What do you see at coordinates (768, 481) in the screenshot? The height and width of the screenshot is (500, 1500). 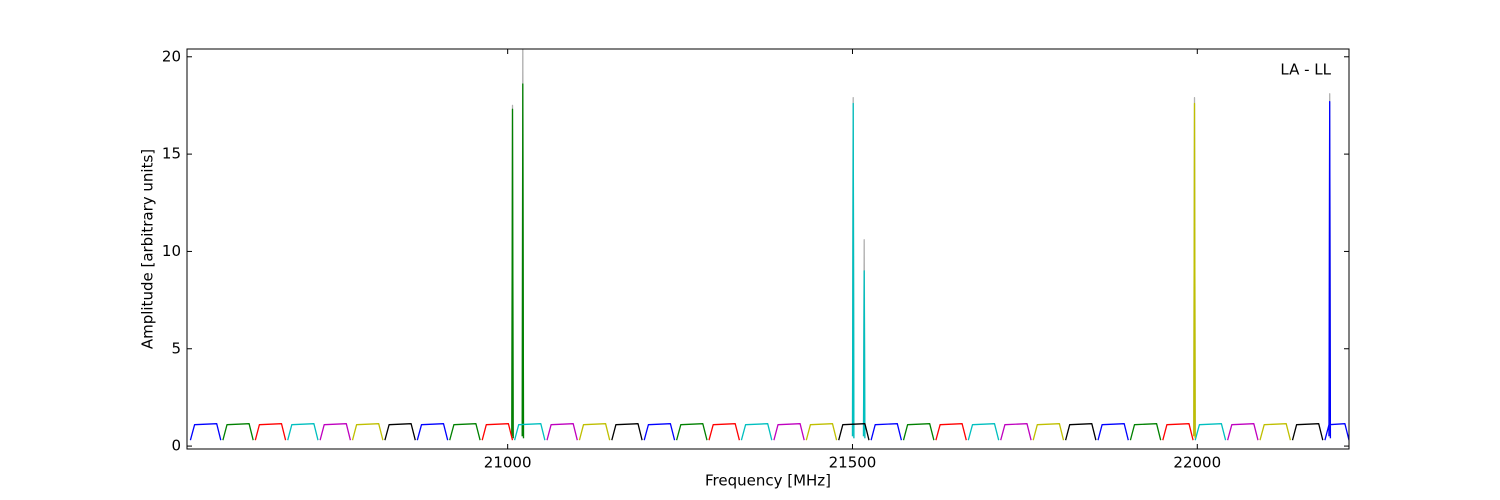 I see `x-axis-label: Frequency [MHz]` at bounding box center [768, 481].